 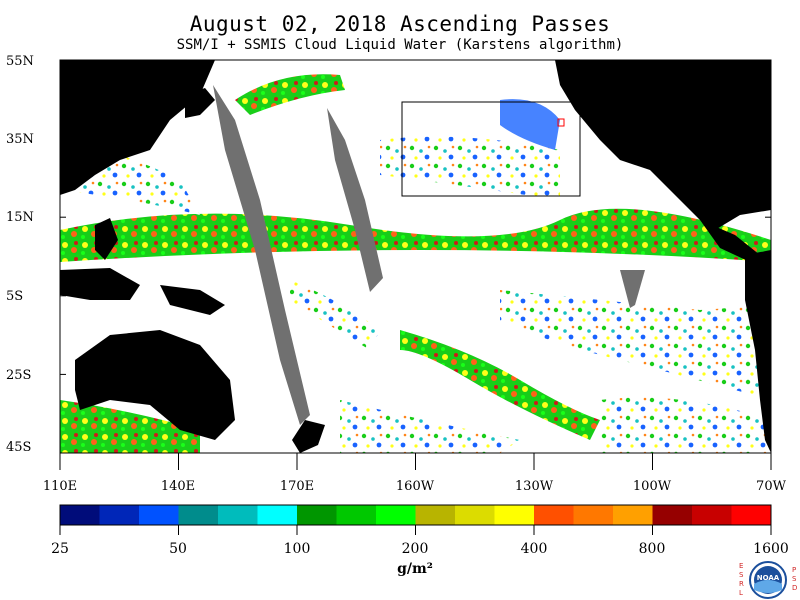 What do you see at coordinates (297, 549) in the screenshot?
I see `colorbar-label: 100` at bounding box center [297, 549].